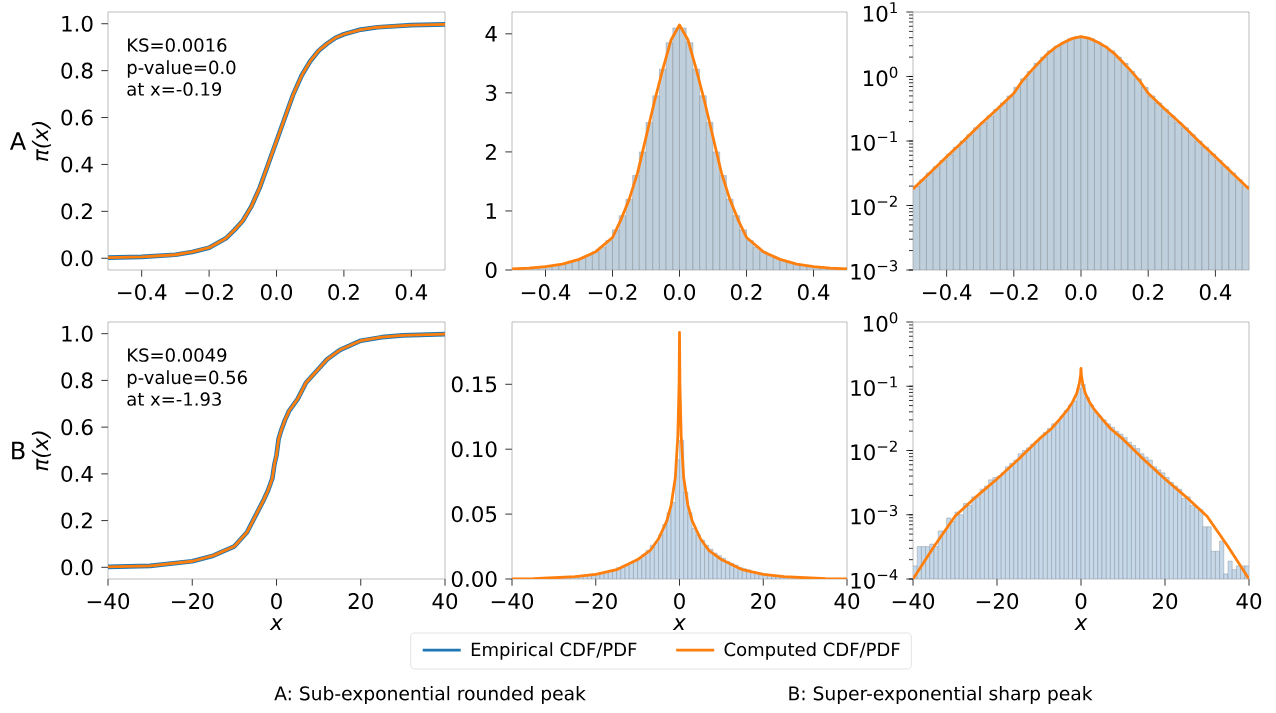 This screenshot has height=713, width=1276. What do you see at coordinates (177, 45) in the screenshot?
I see `annotation: KS=0.0016` at bounding box center [177, 45].